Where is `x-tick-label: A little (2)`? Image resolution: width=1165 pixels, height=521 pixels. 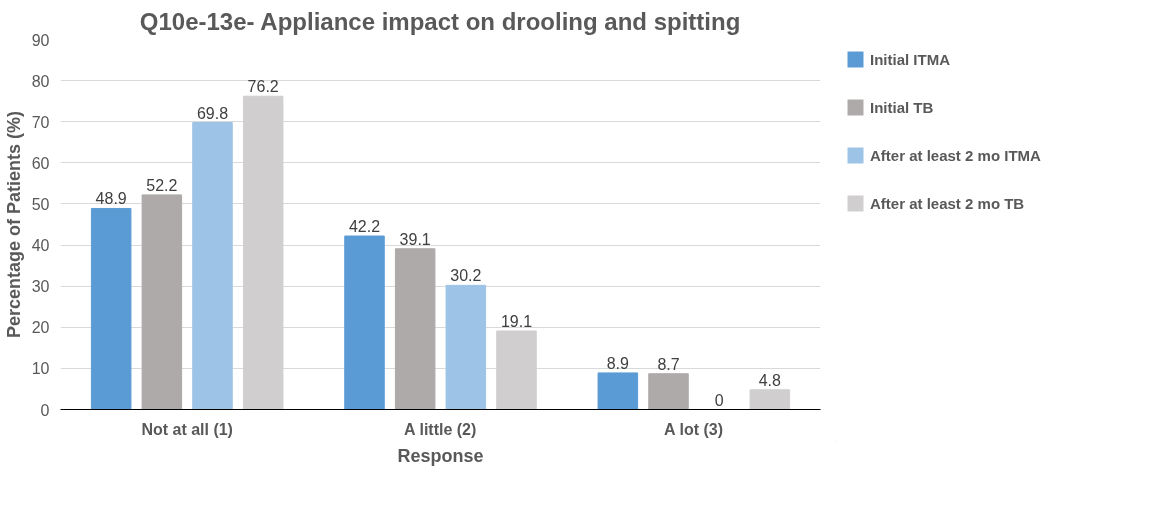 x-tick-label: A little (2) is located at coordinates (440, 429).